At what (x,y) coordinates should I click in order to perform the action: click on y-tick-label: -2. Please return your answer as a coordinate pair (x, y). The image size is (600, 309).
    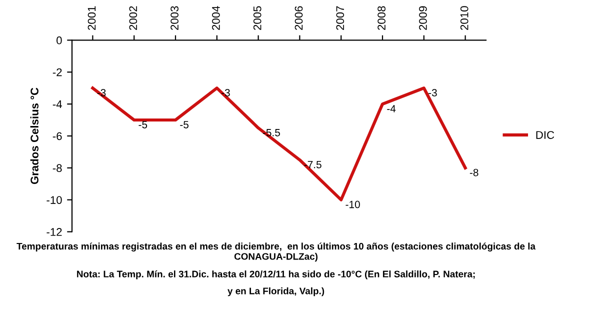
    Looking at the image, I should click on (57, 72).